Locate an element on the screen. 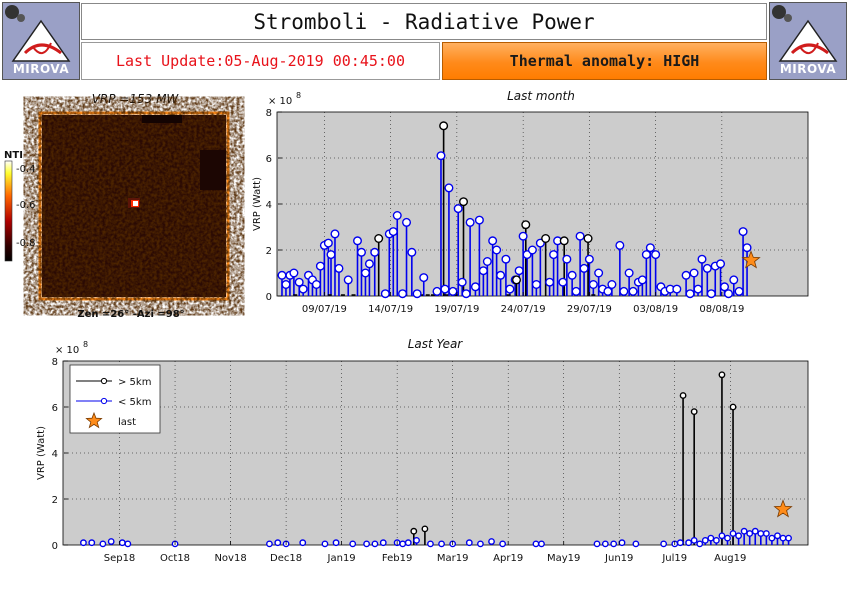  last-star-marker is located at coordinates (751, 259).